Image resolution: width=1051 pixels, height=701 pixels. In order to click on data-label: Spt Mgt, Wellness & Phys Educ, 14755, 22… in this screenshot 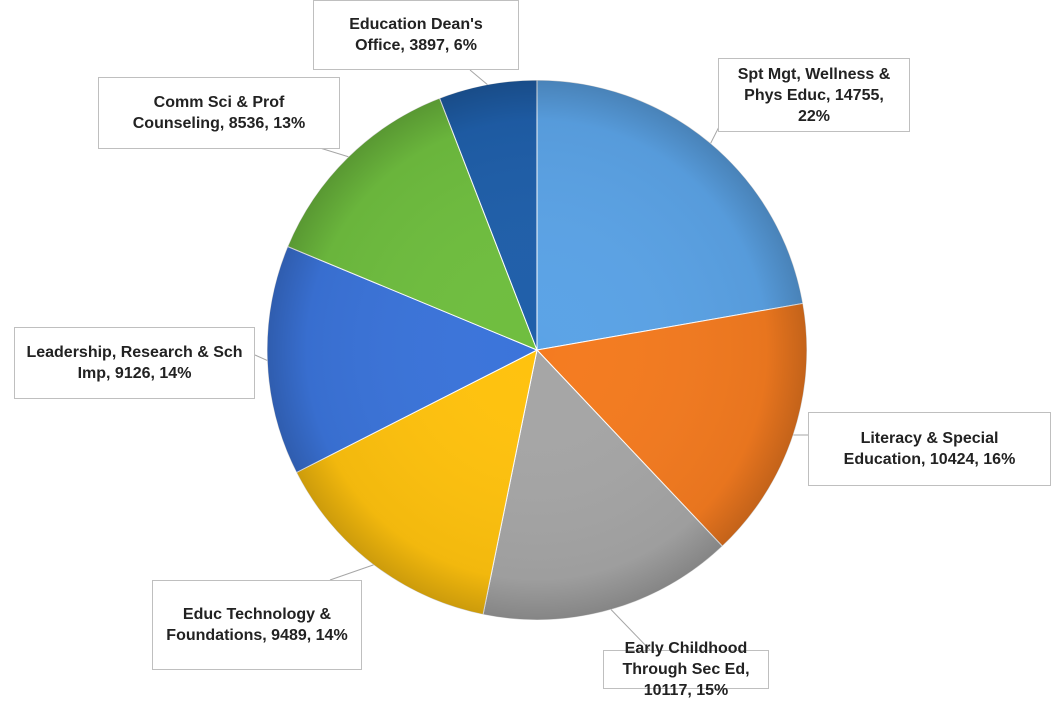, I will do `click(814, 95)`.